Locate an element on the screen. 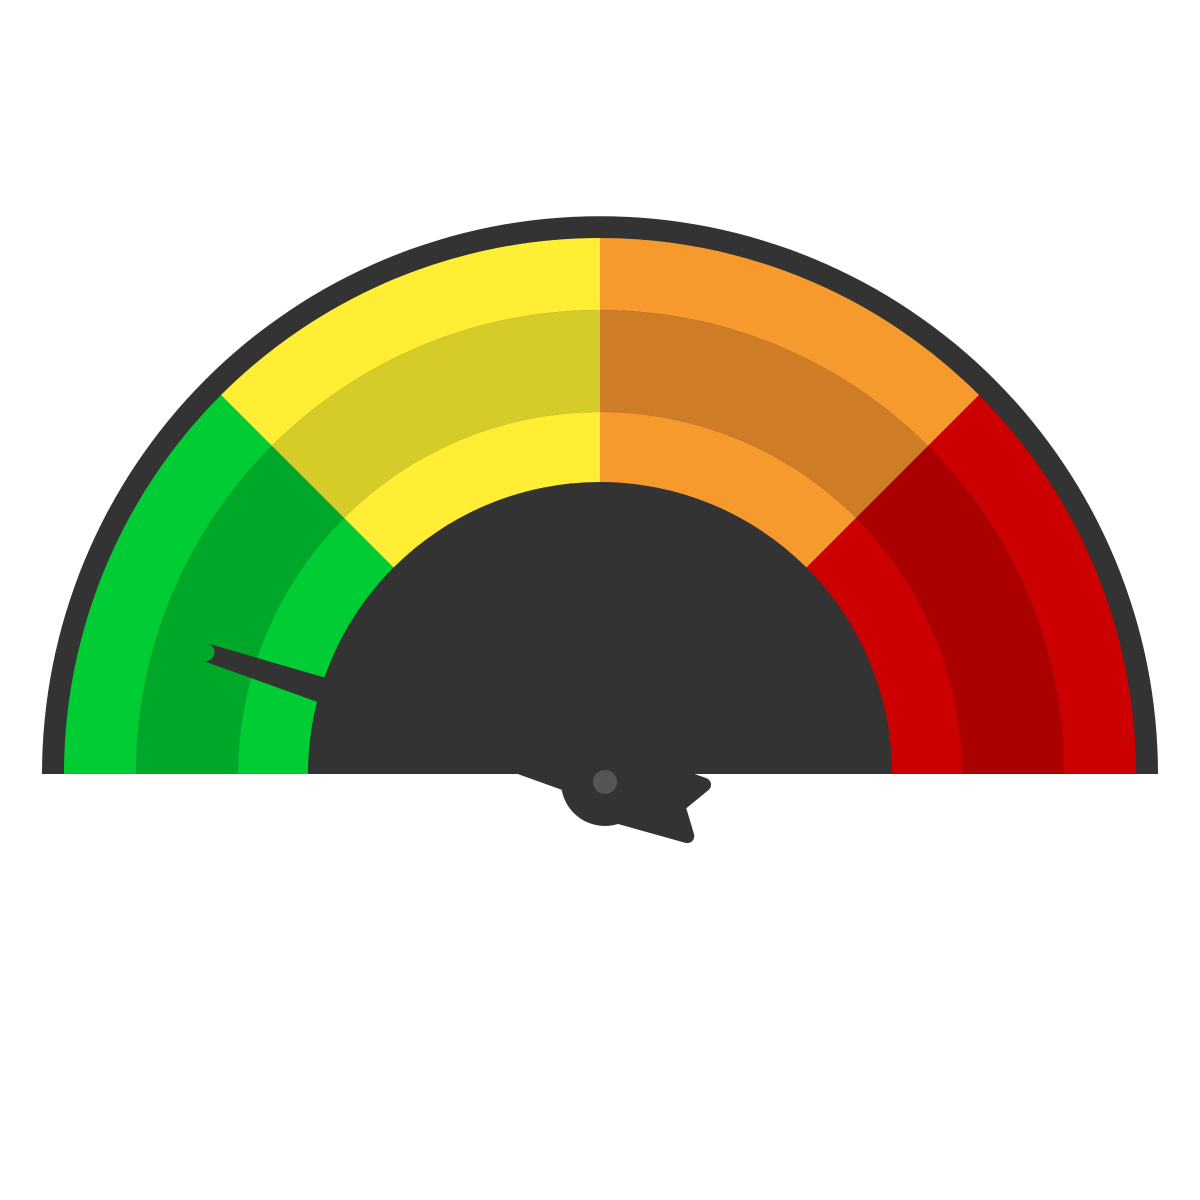  zone-yellow-middle-band is located at coordinates (435, 414).